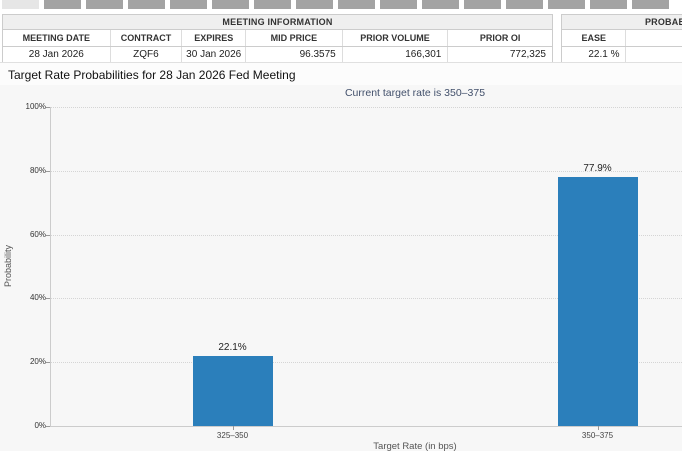 Image resolution: width=682 pixels, height=451 pixels. Describe the element at coordinates (35, 106) in the screenshot. I see `y-tick-label: 100%` at that location.